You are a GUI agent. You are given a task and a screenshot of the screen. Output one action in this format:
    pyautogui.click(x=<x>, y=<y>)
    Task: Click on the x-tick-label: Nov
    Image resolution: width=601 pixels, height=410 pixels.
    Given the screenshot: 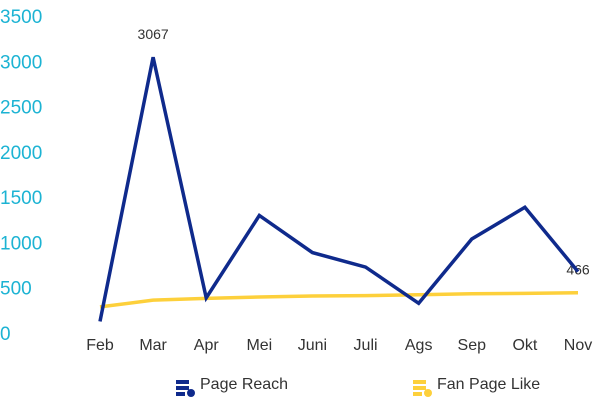 What is the action you would take?
    pyautogui.click(x=578, y=345)
    